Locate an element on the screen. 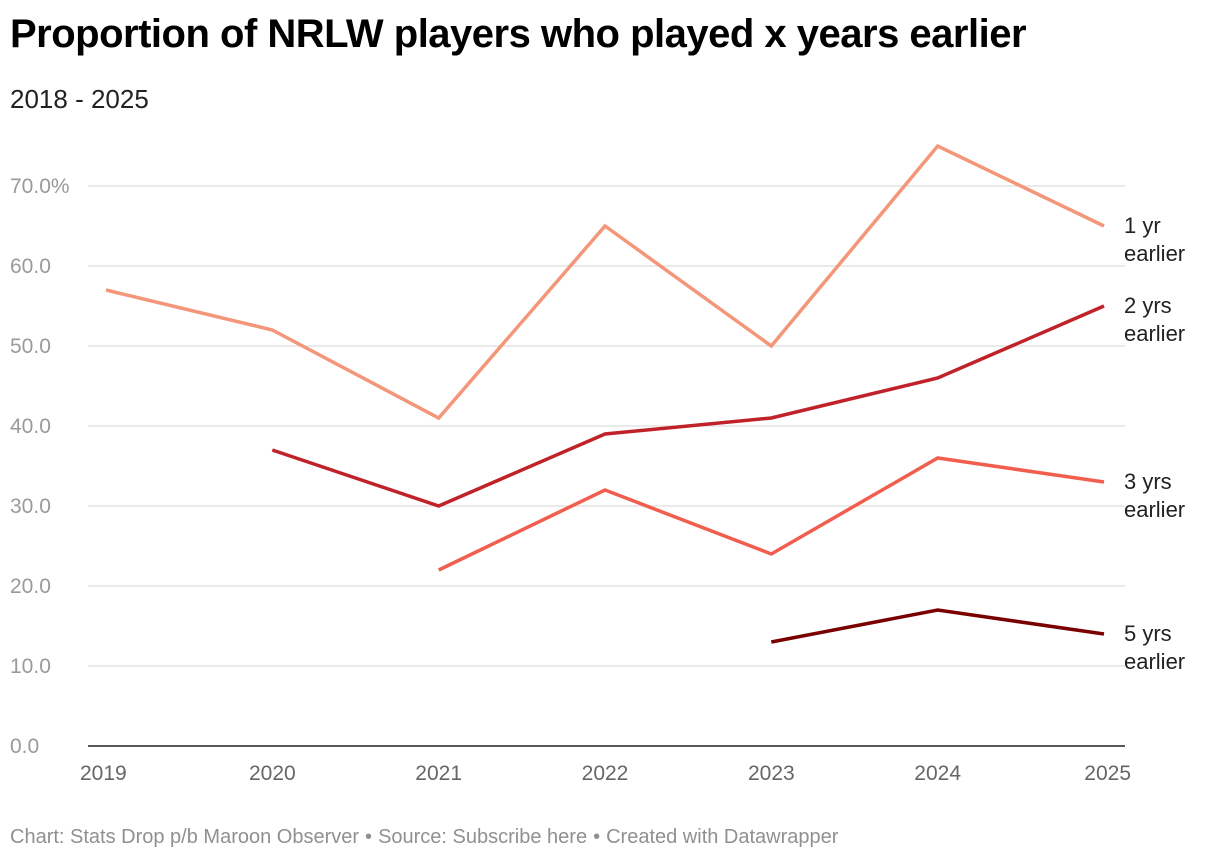 Image resolution: width=1220 pixels, height=862 pixels. y-tick-label: 40.0 is located at coordinates (30, 426).